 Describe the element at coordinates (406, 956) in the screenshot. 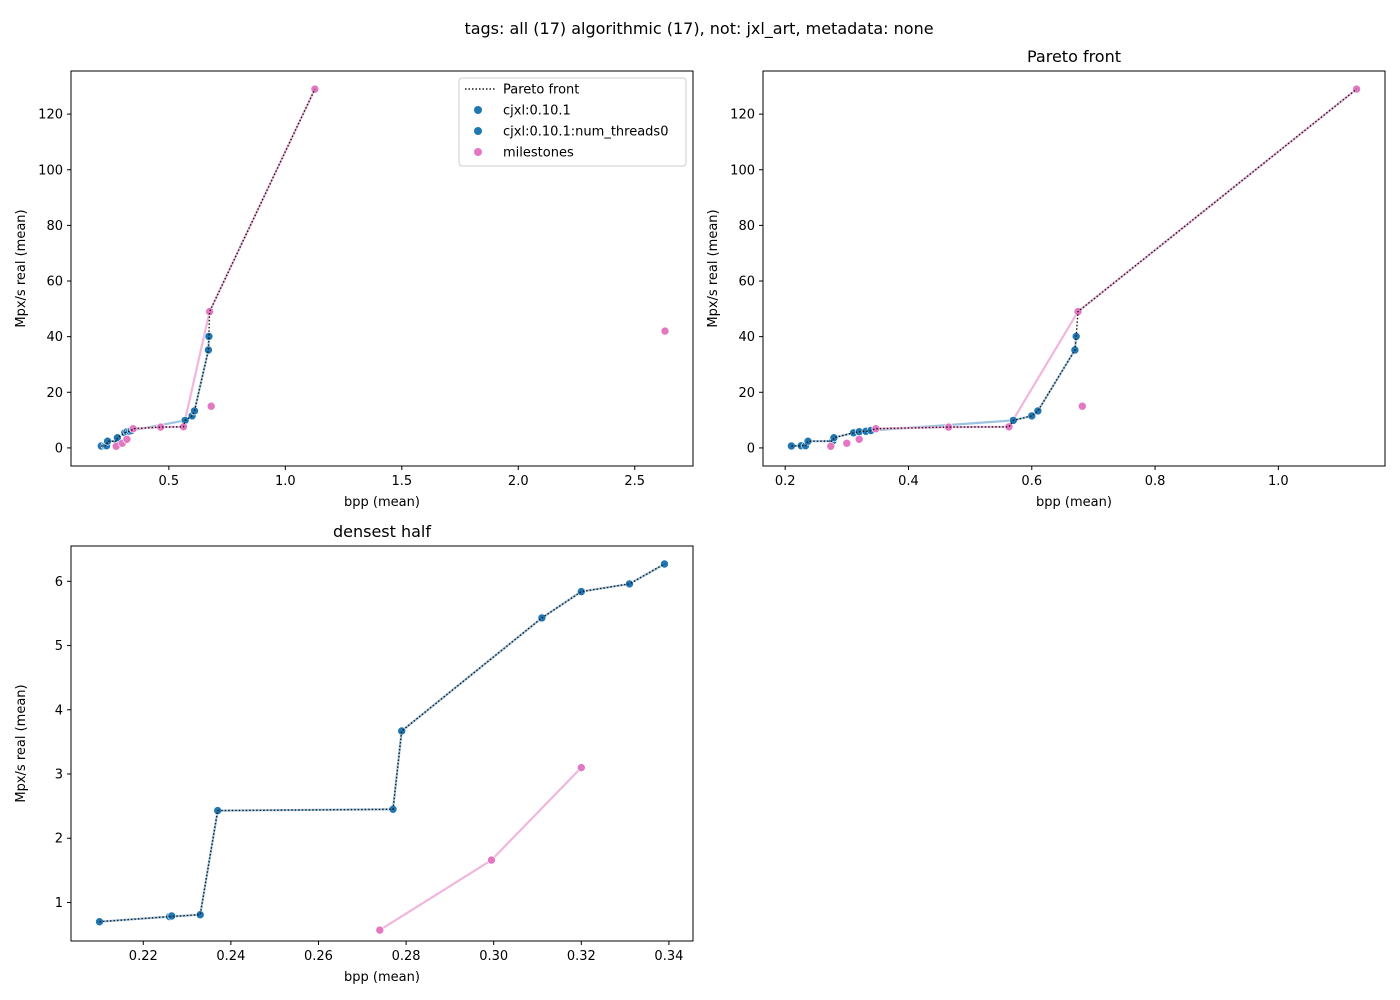

I see `x-tick-label: 0.28` at that location.